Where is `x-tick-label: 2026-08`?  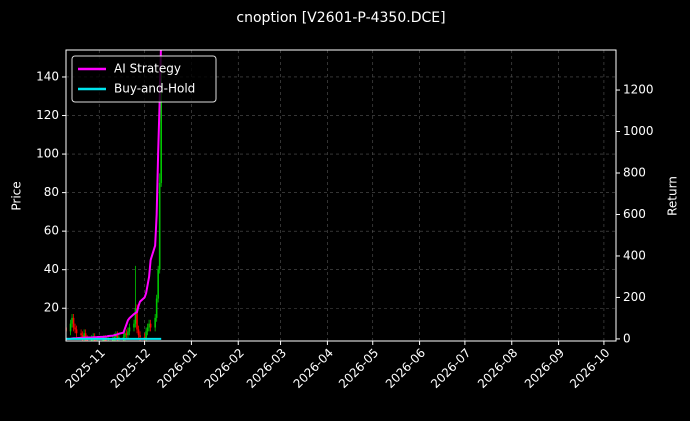 x-tick-label: 2026-08 is located at coordinates (497, 368).